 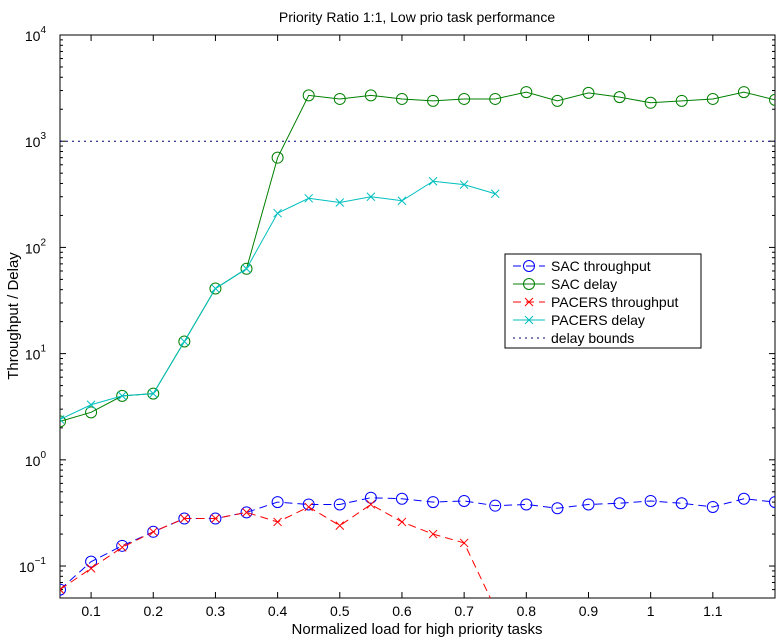 I want to click on legend-entry-pacers-throughput: PACERS throughput, so click(x=614, y=302).